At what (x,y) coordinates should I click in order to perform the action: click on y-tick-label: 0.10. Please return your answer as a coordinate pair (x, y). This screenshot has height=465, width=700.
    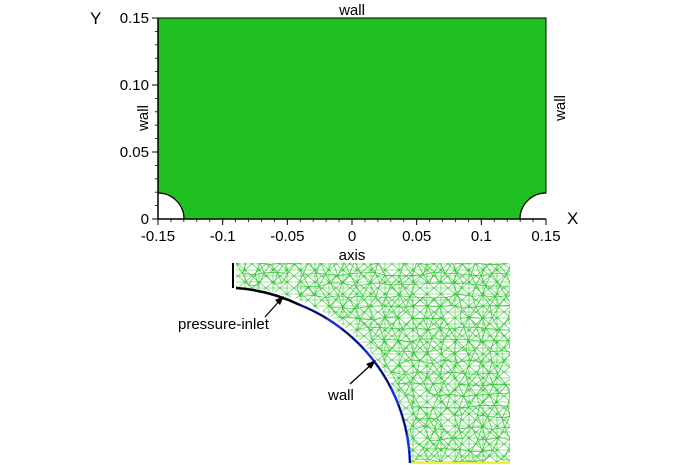
    Looking at the image, I should click on (134, 85).